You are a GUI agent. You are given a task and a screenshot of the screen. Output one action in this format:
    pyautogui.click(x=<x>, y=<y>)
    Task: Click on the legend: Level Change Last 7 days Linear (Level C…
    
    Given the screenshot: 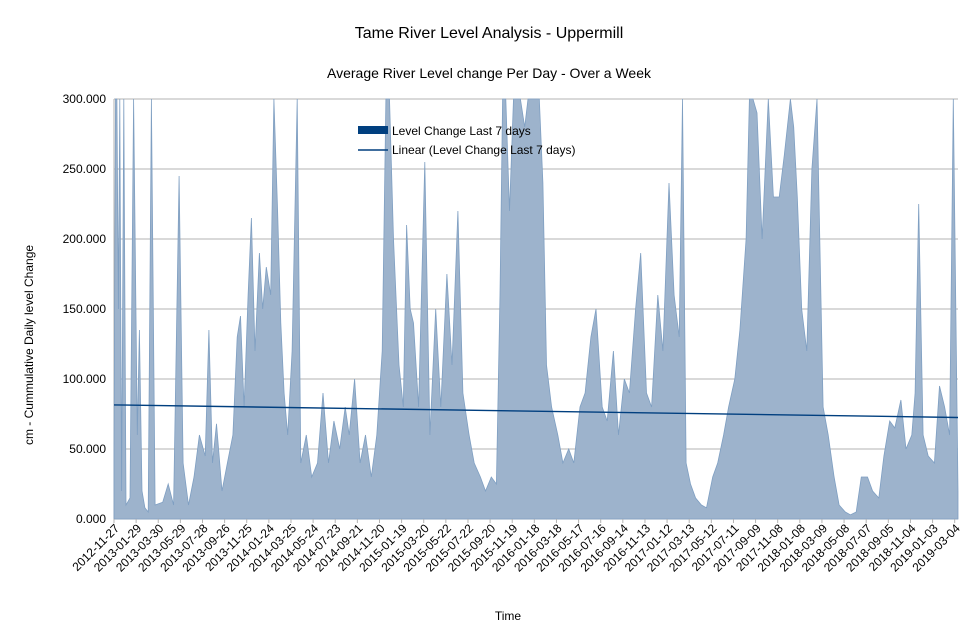 What is the action you would take?
    pyautogui.click(x=466, y=140)
    